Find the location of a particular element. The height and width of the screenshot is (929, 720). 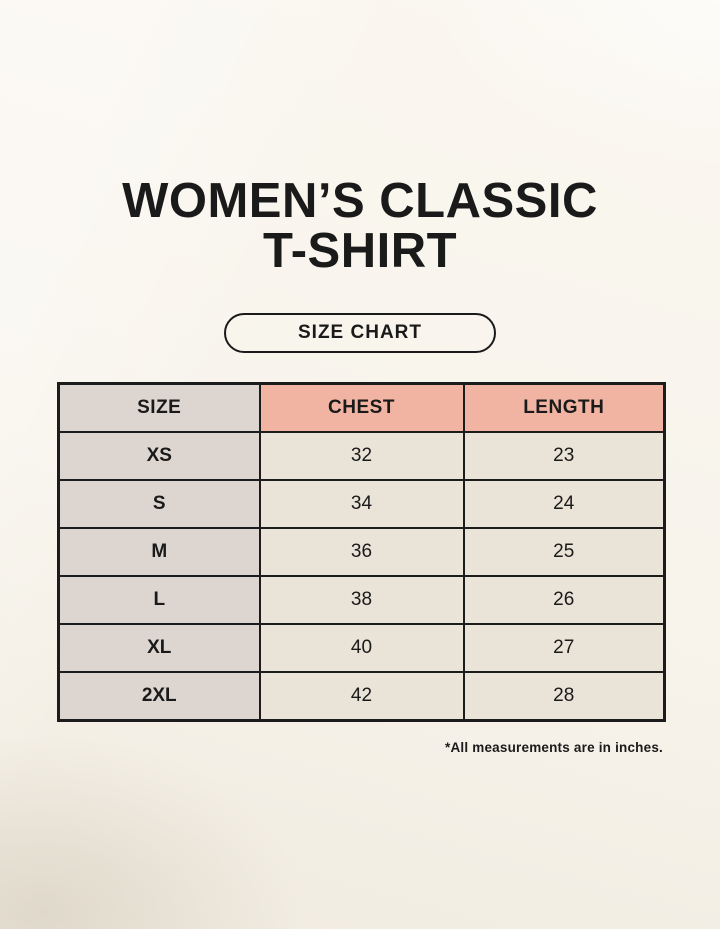

chest-cell: 42 is located at coordinates (361, 696).